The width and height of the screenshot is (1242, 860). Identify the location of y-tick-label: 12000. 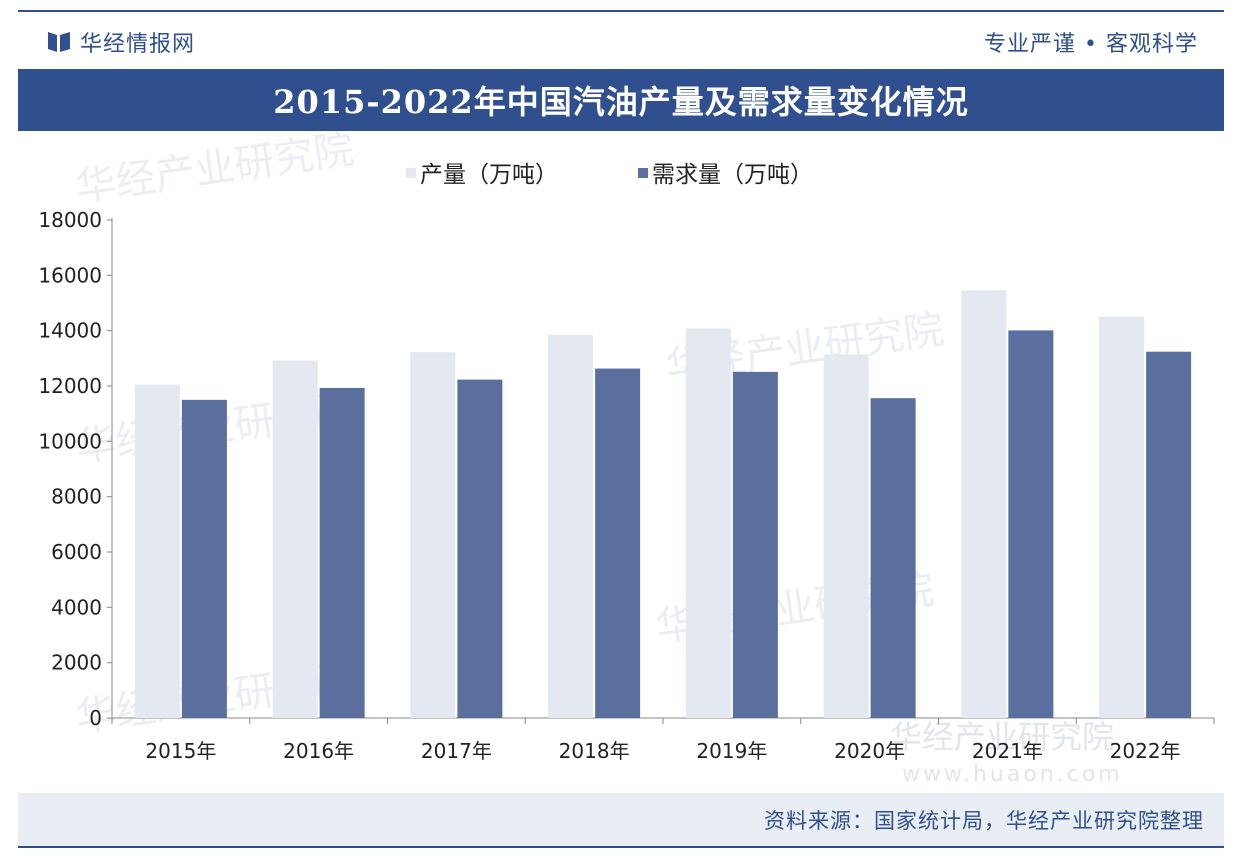
(70, 386).